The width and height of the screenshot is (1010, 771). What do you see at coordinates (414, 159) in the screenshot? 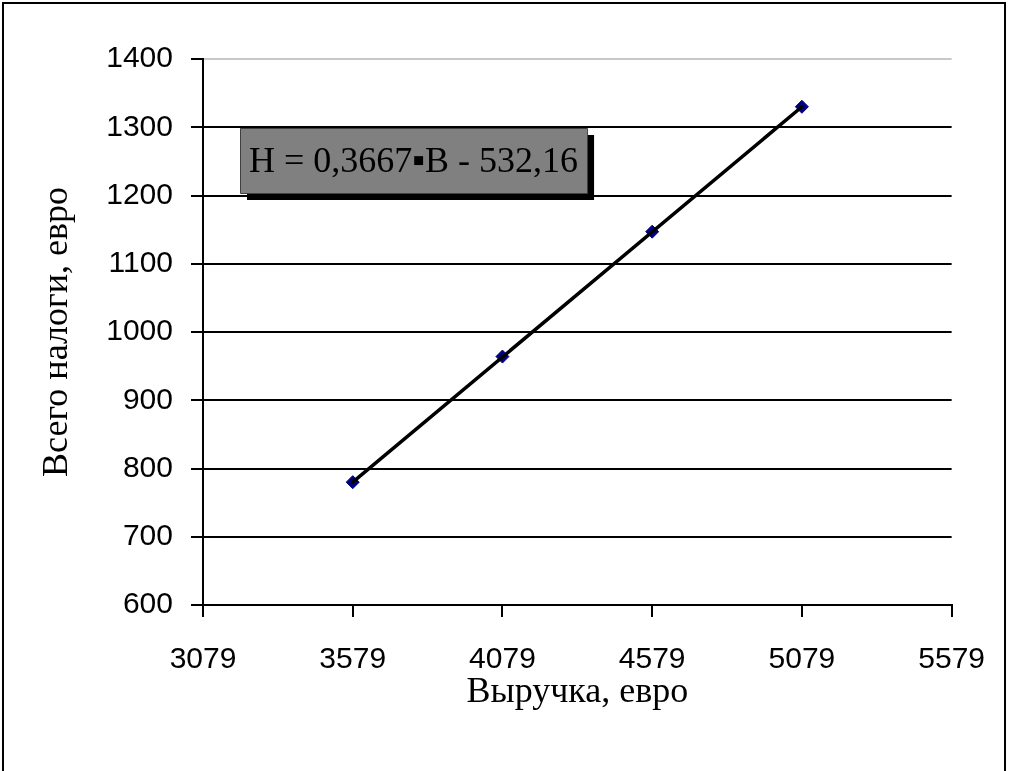
I see `annotation: Н = 0,3667▪В - 532,16` at bounding box center [414, 159].